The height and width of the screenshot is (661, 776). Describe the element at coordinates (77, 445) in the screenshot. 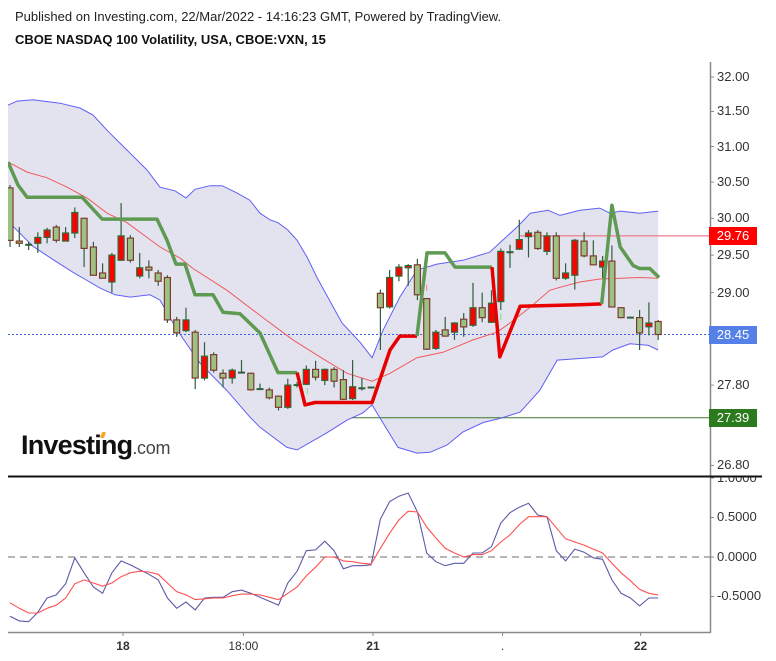

I see `logo-brand-text: Investing` at that location.